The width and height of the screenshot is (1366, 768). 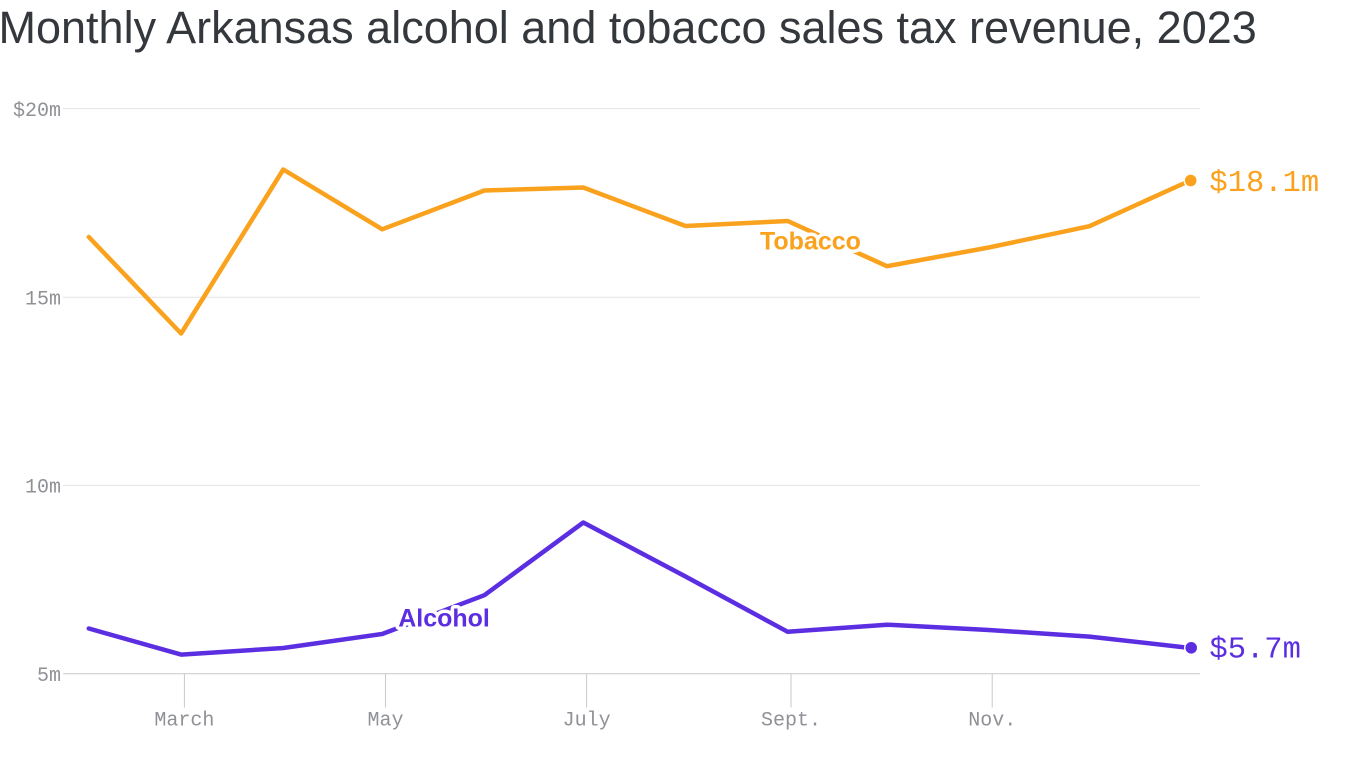 What do you see at coordinates (184, 720) in the screenshot?
I see `svg-text: March` at bounding box center [184, 720].